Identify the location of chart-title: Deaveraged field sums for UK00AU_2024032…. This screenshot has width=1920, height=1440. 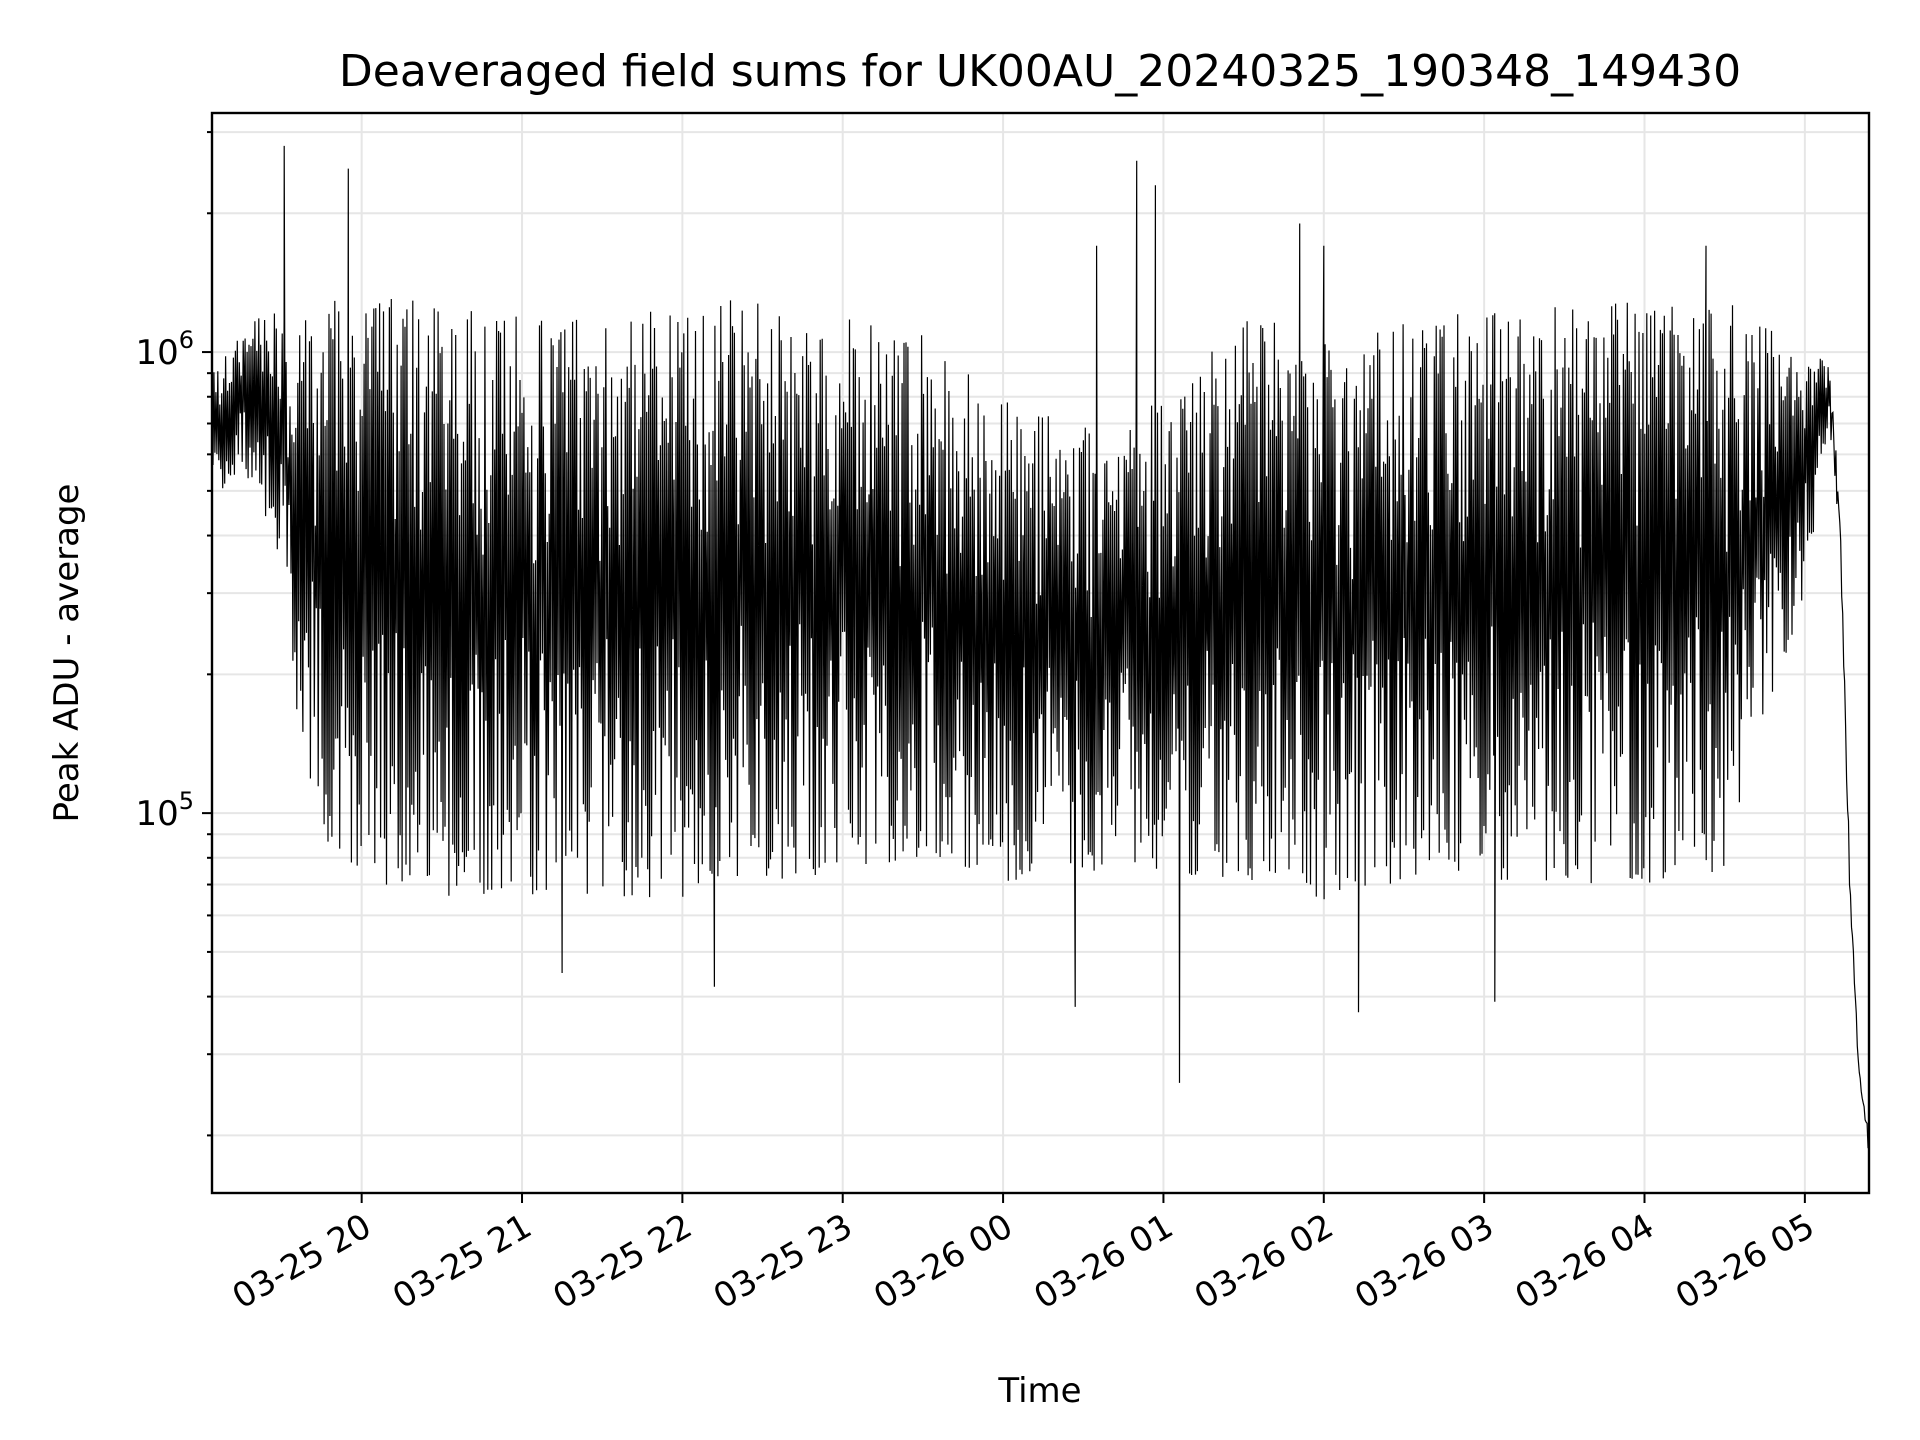
(1040, 71).